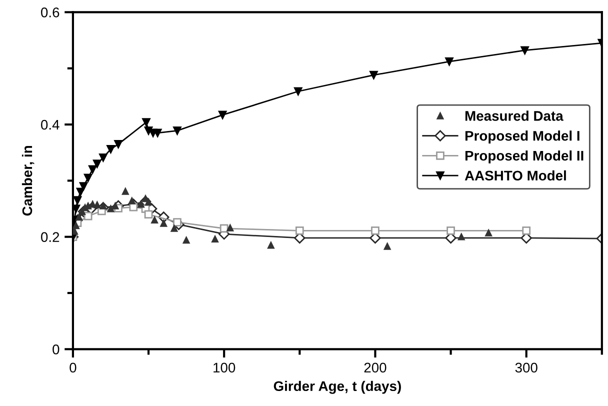 Image resolution: width=608 pixels, height=406 pixels. Describe the element at coordinates (515, 175) in the screenshot. I see `legend-label: AASHTO Model` at that location.